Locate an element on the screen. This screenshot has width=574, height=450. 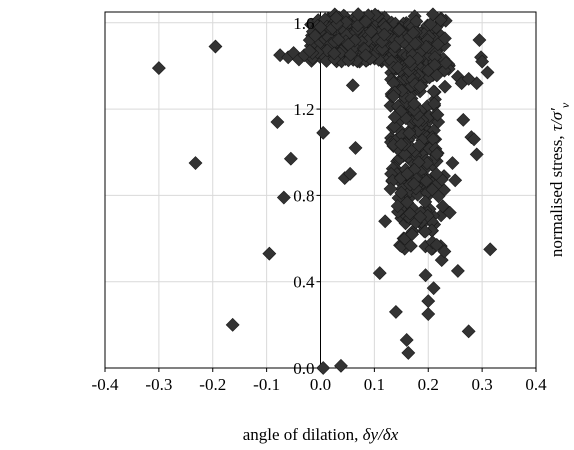
y-axis-label: normalised stress, τ/σ′v is located at coordinates (559, 179).